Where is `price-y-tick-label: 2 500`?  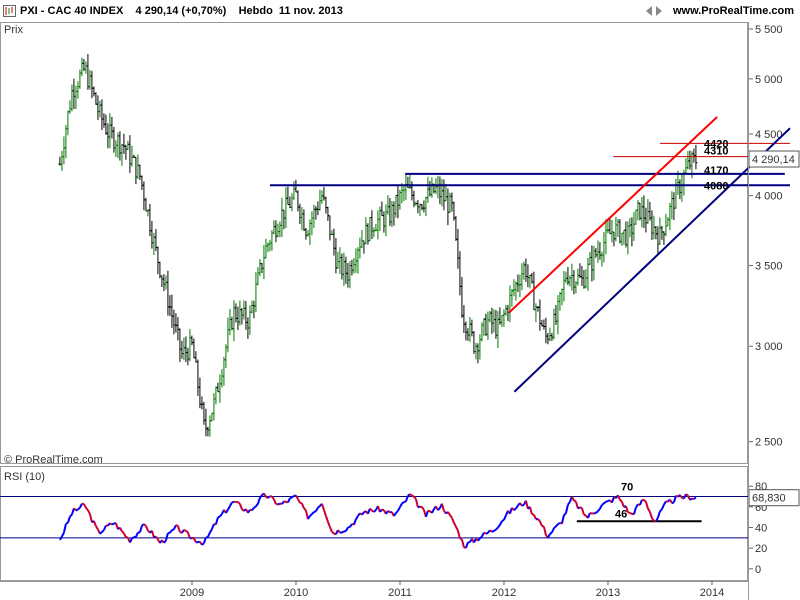
price-y-tick-label: 2 500 is located at coordinates (769, 443).